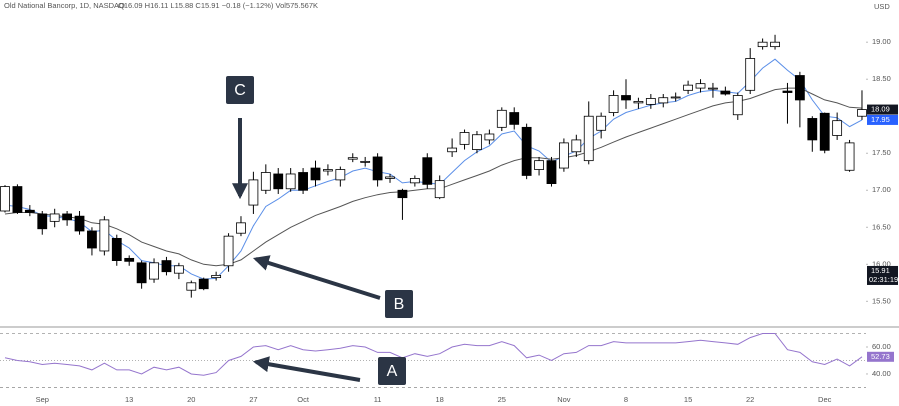  I want to click on annotation-label: A, so click(392, 371).